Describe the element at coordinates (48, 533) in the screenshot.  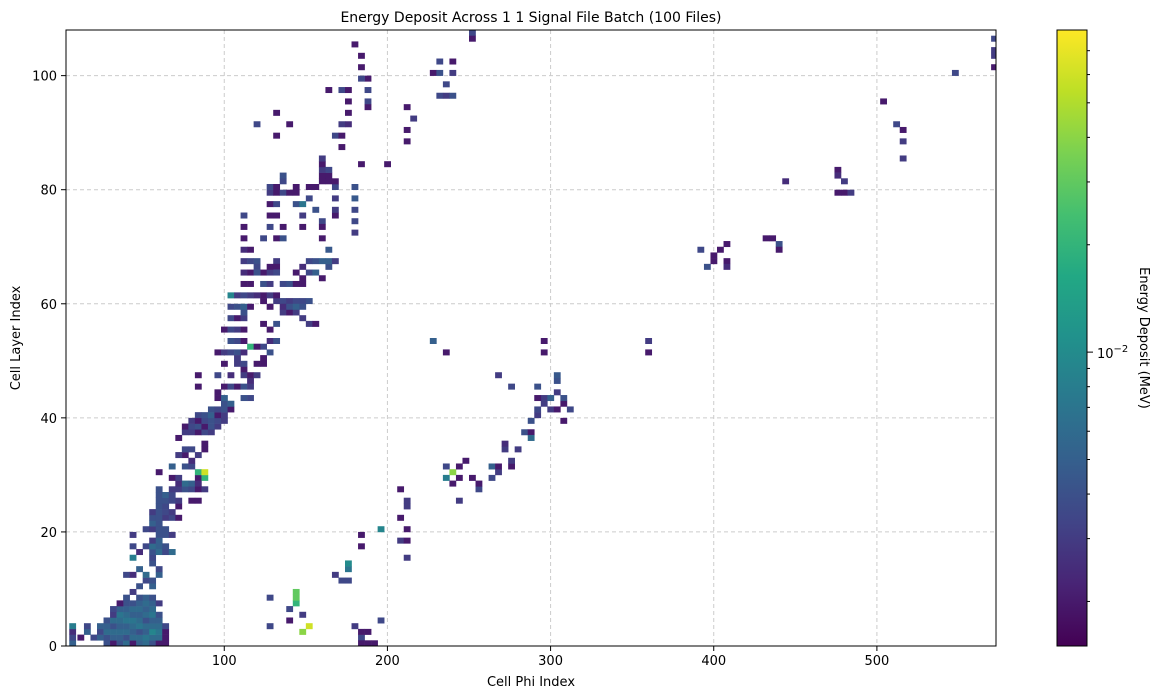
I see `y-tick-label: 20` at that location.